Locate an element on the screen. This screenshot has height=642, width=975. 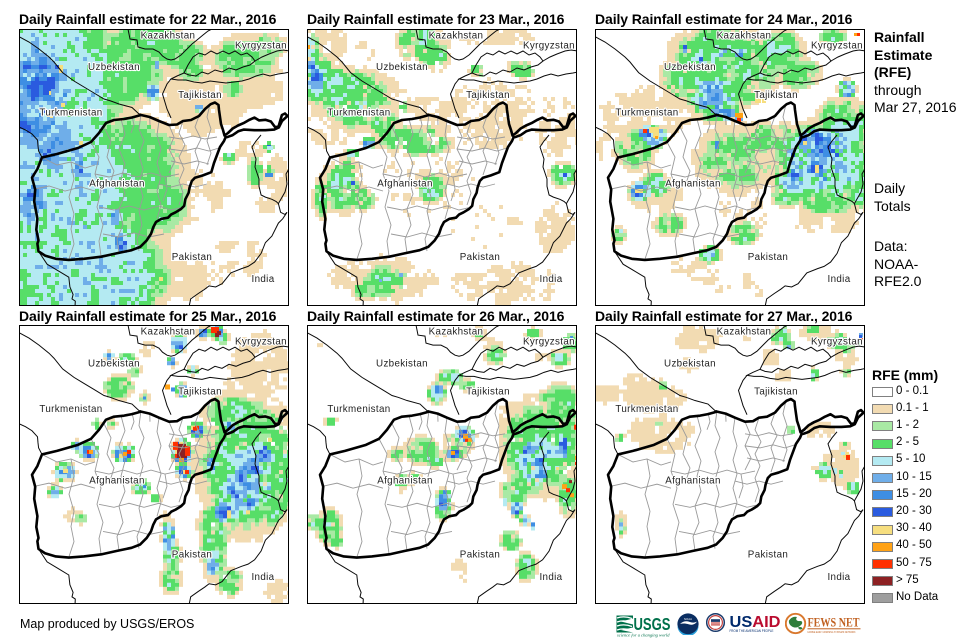
svg-text: FROM THE AMERICAN PEOPLE is located at coordinates (752, 631).